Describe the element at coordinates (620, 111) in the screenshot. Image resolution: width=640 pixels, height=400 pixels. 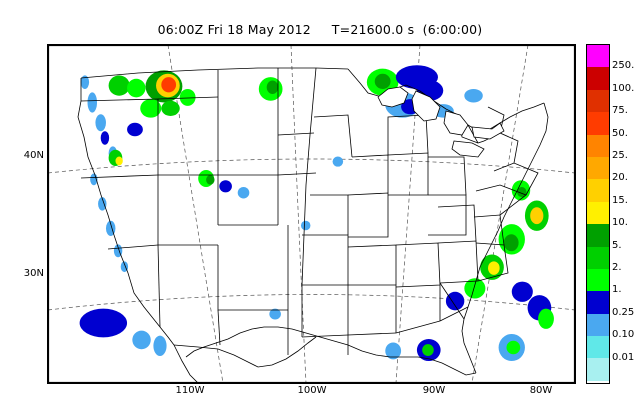
I see `colorbar-tick: 75.` at that location.